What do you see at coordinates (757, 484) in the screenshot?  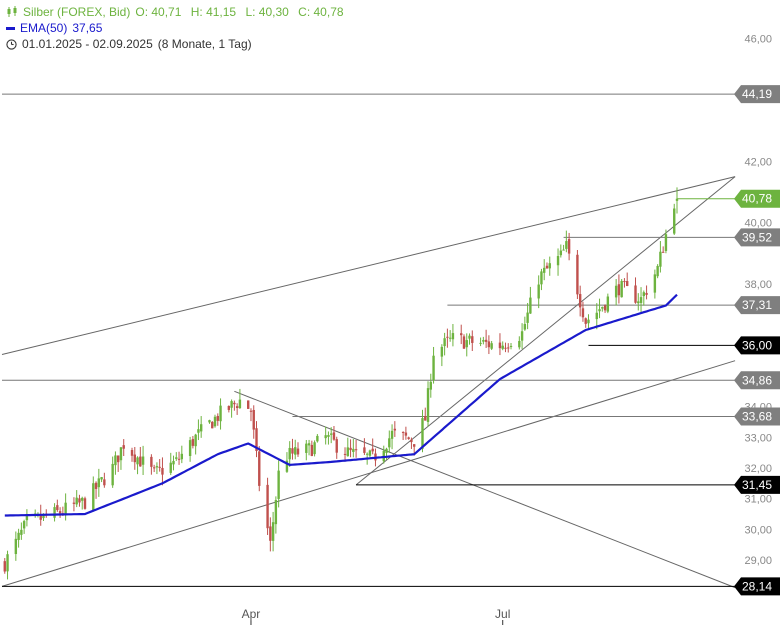 I see `price-badge: 31,45` at bounding box center [757, 484].